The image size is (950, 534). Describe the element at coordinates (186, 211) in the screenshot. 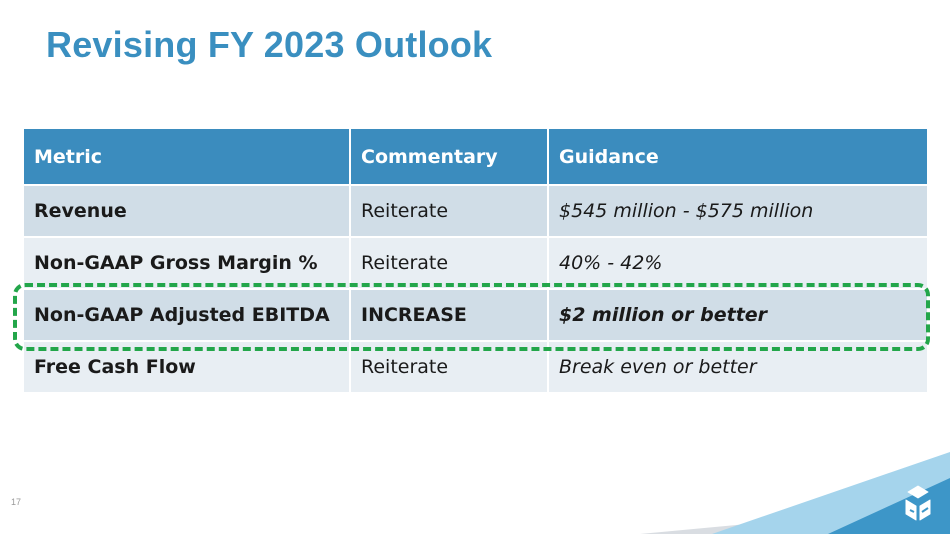

I see `metric-cell: Revenue` at that location.